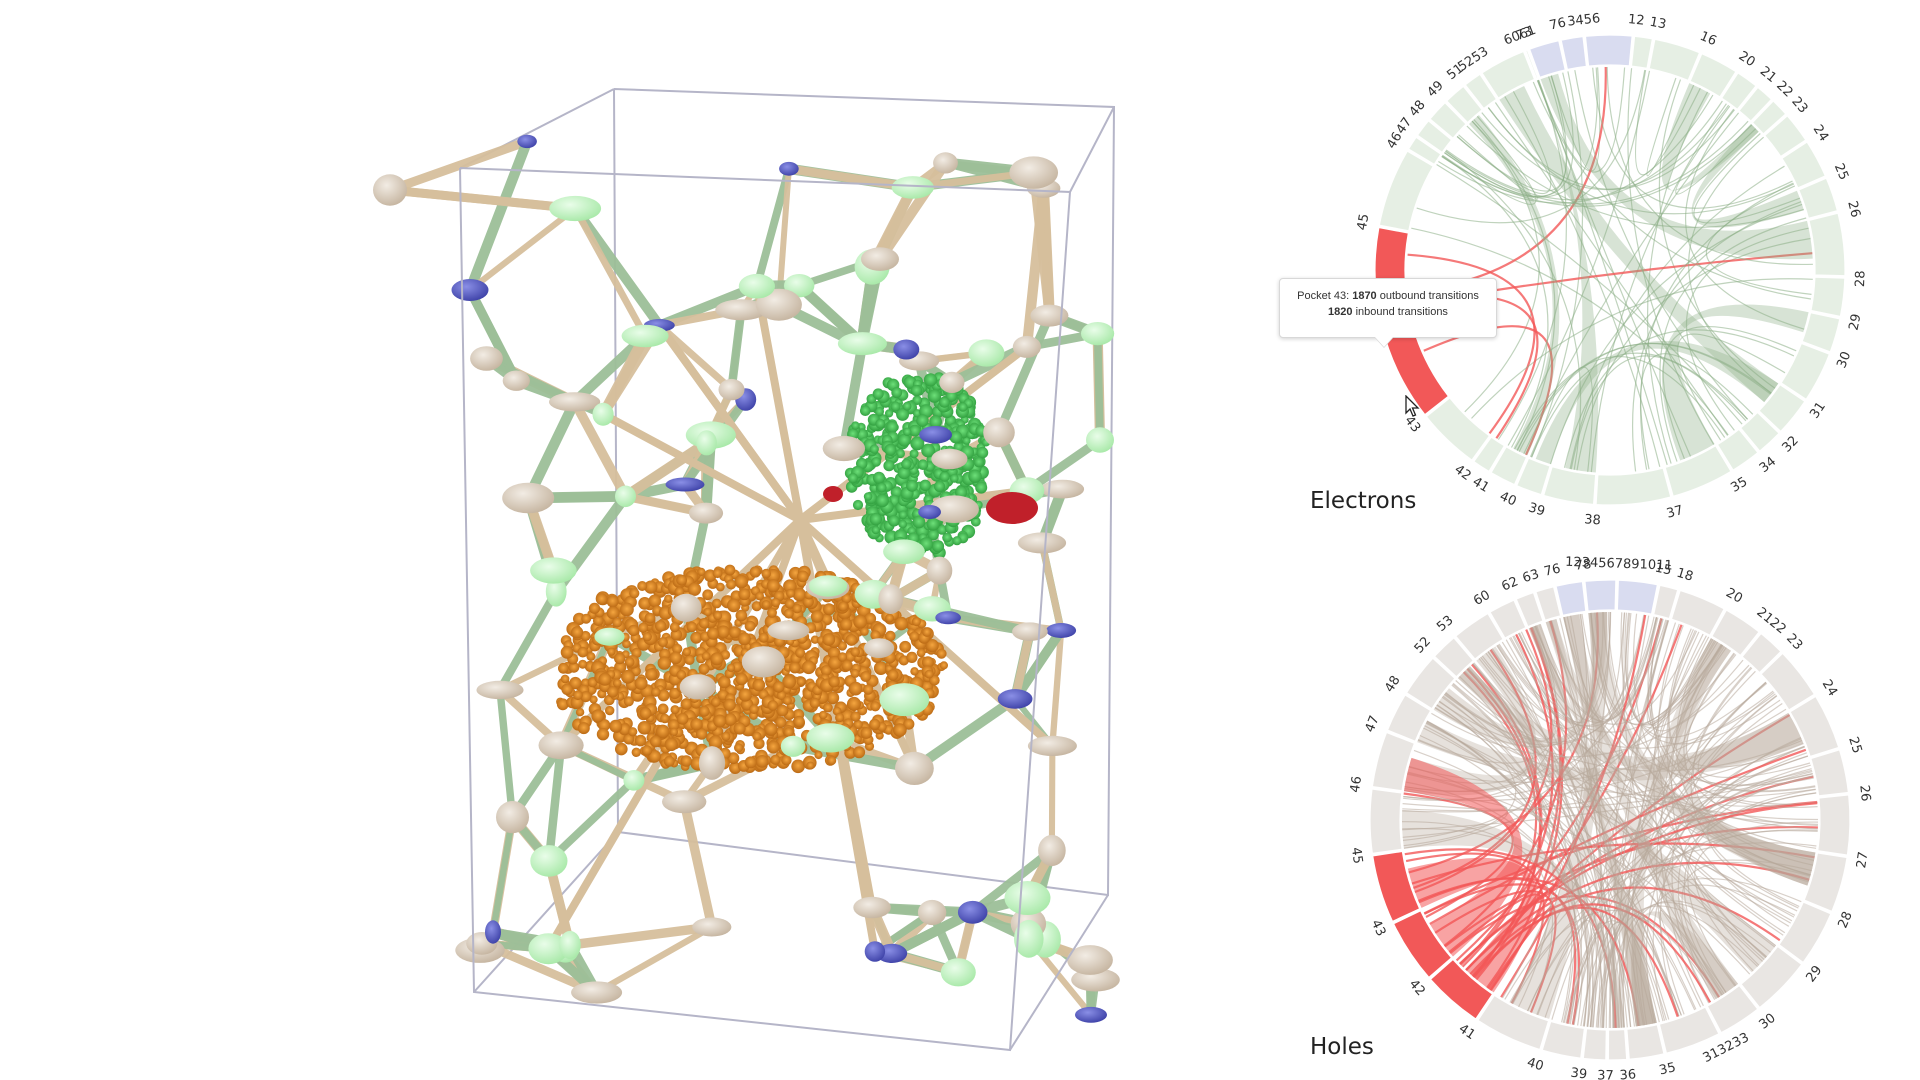  Describe the element at coordinates (1610, 270) in the screenshot. I see `electrons-ring` at that location.